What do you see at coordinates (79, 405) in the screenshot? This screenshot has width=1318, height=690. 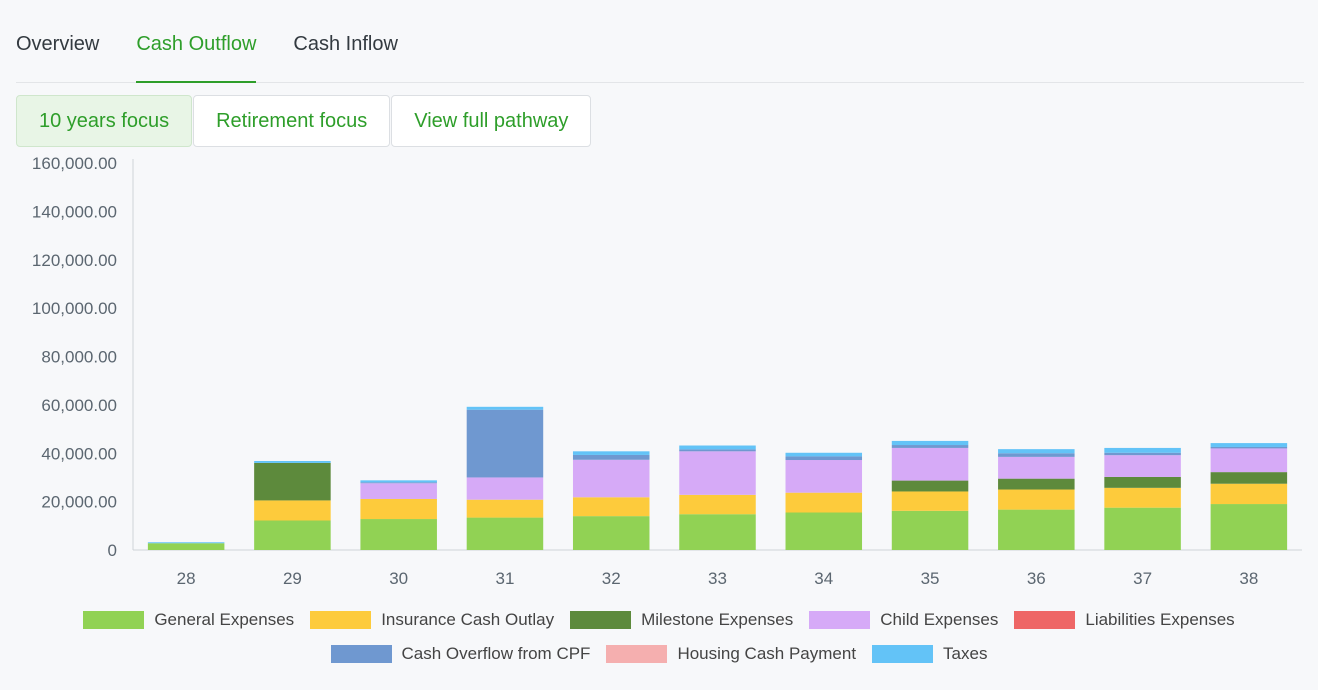 I see `y-tick-label: 60,000.00` at bounding box center [79, 405].